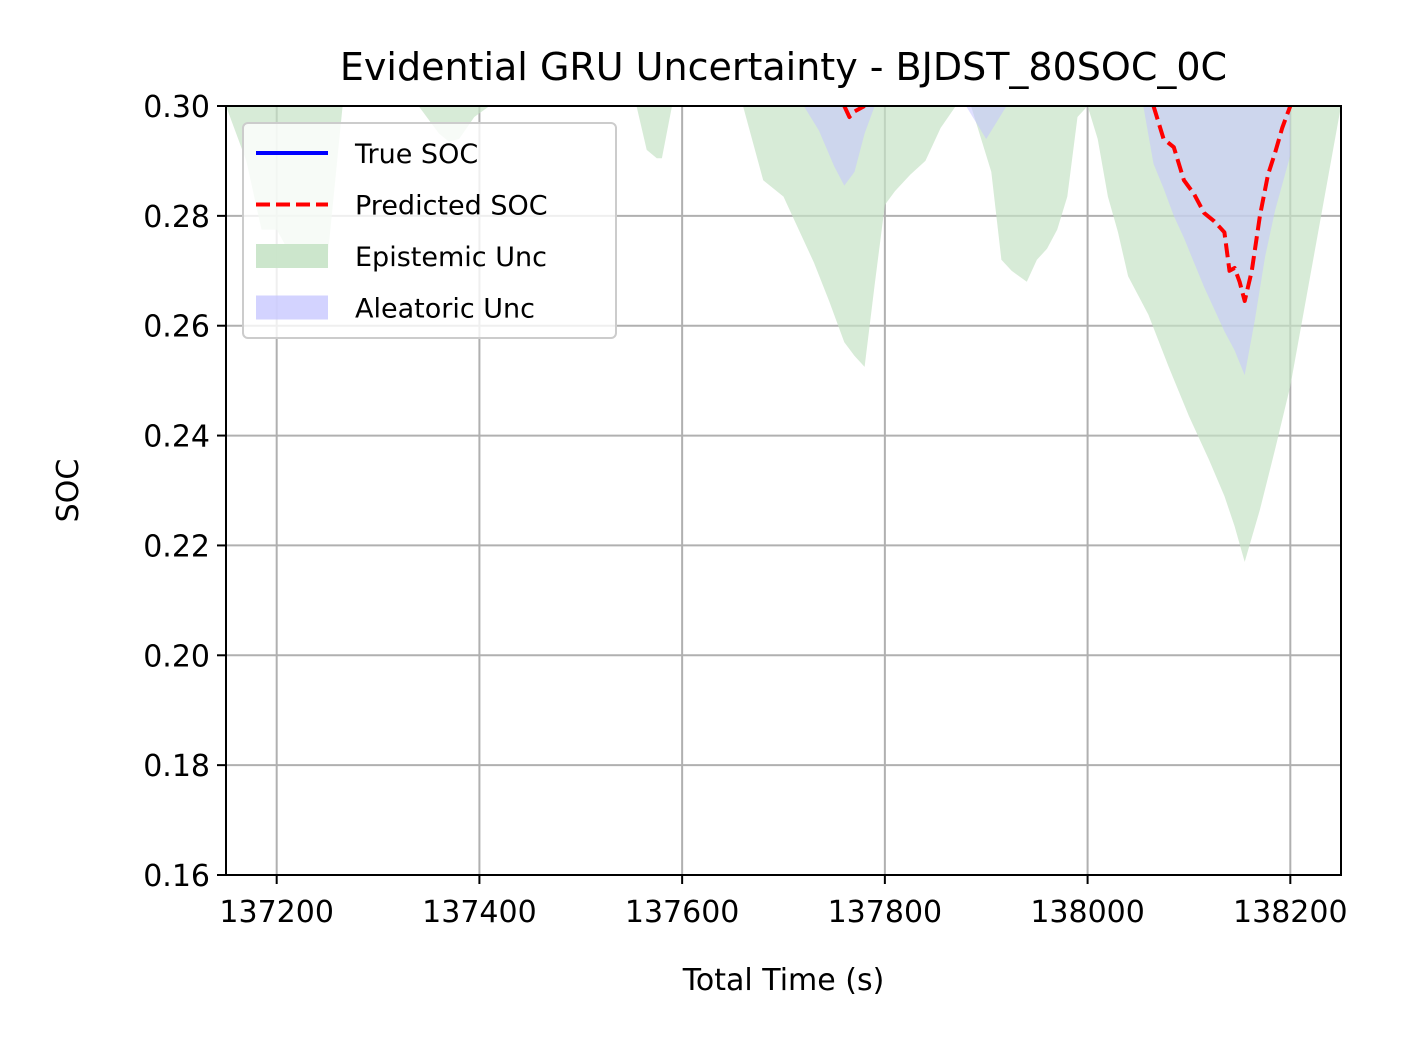 This screenshot has height=1055, width=1416. What do you see at coordinates (479, 912) in the screenshot?
I see `x-tick-label: 137400` at bounding box center [479, 912].